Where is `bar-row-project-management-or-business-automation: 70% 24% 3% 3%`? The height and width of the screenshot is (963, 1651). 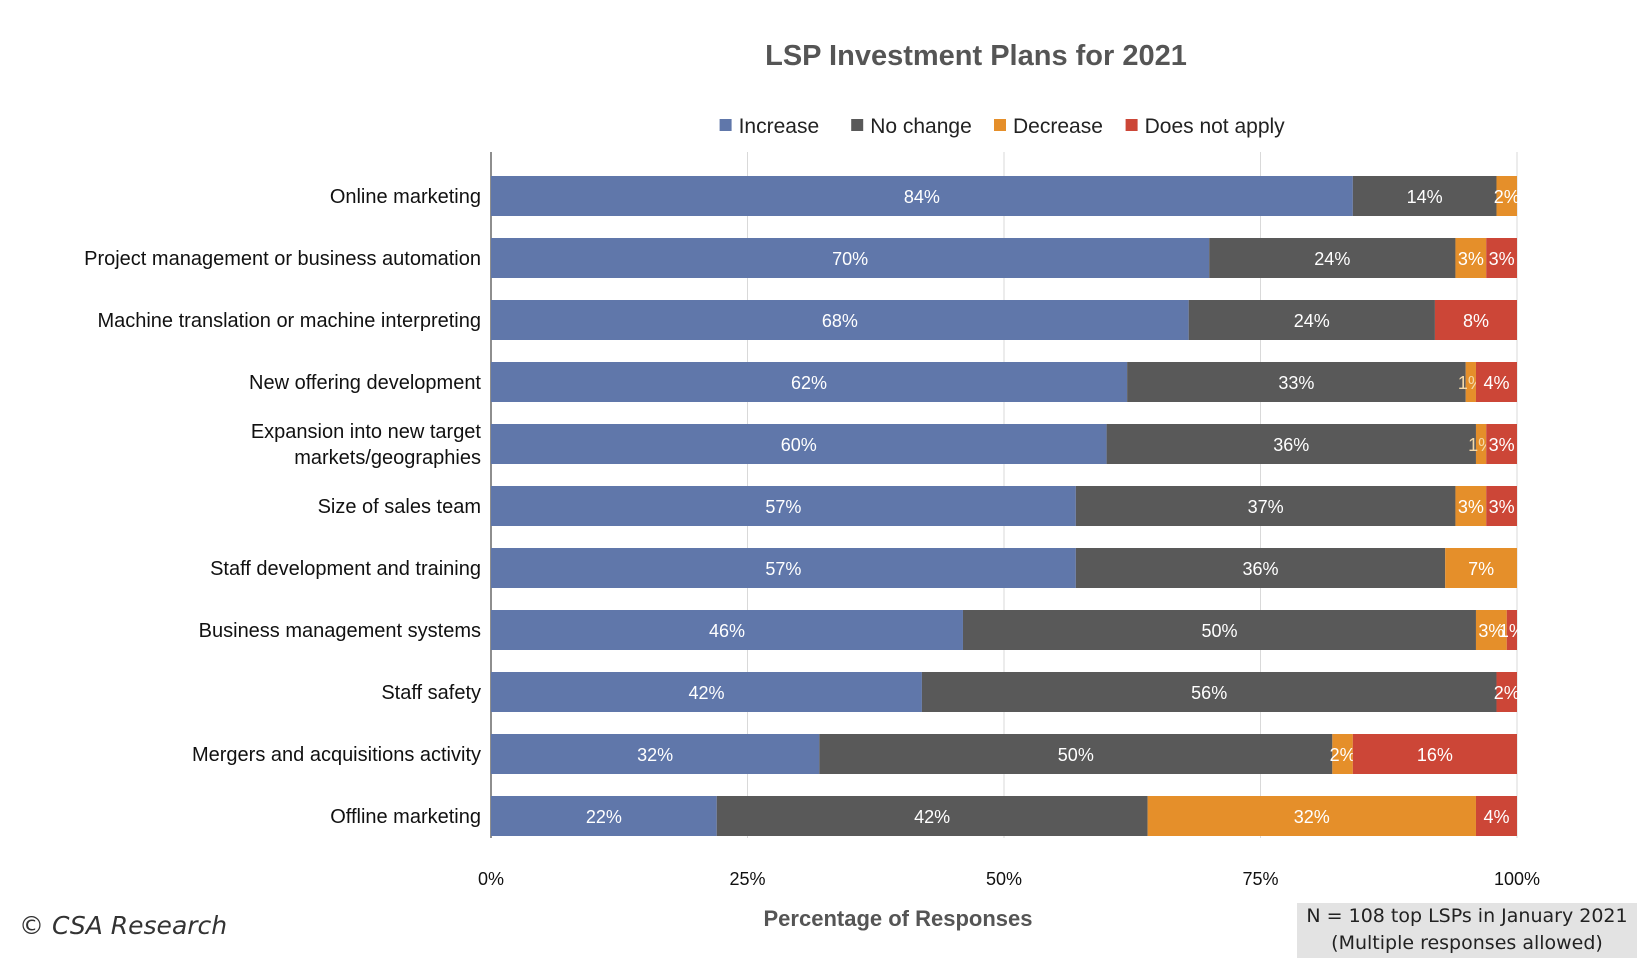
bar-row-project-management-or-business-automation: 70% 24% 3% 3% is located at coordinates (1004, 258).